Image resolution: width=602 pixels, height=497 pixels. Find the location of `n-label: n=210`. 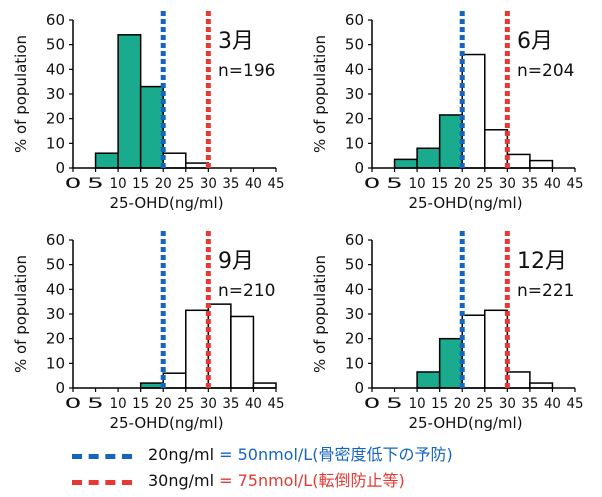

n-label: n=210 is located at coordinates (246, 291).